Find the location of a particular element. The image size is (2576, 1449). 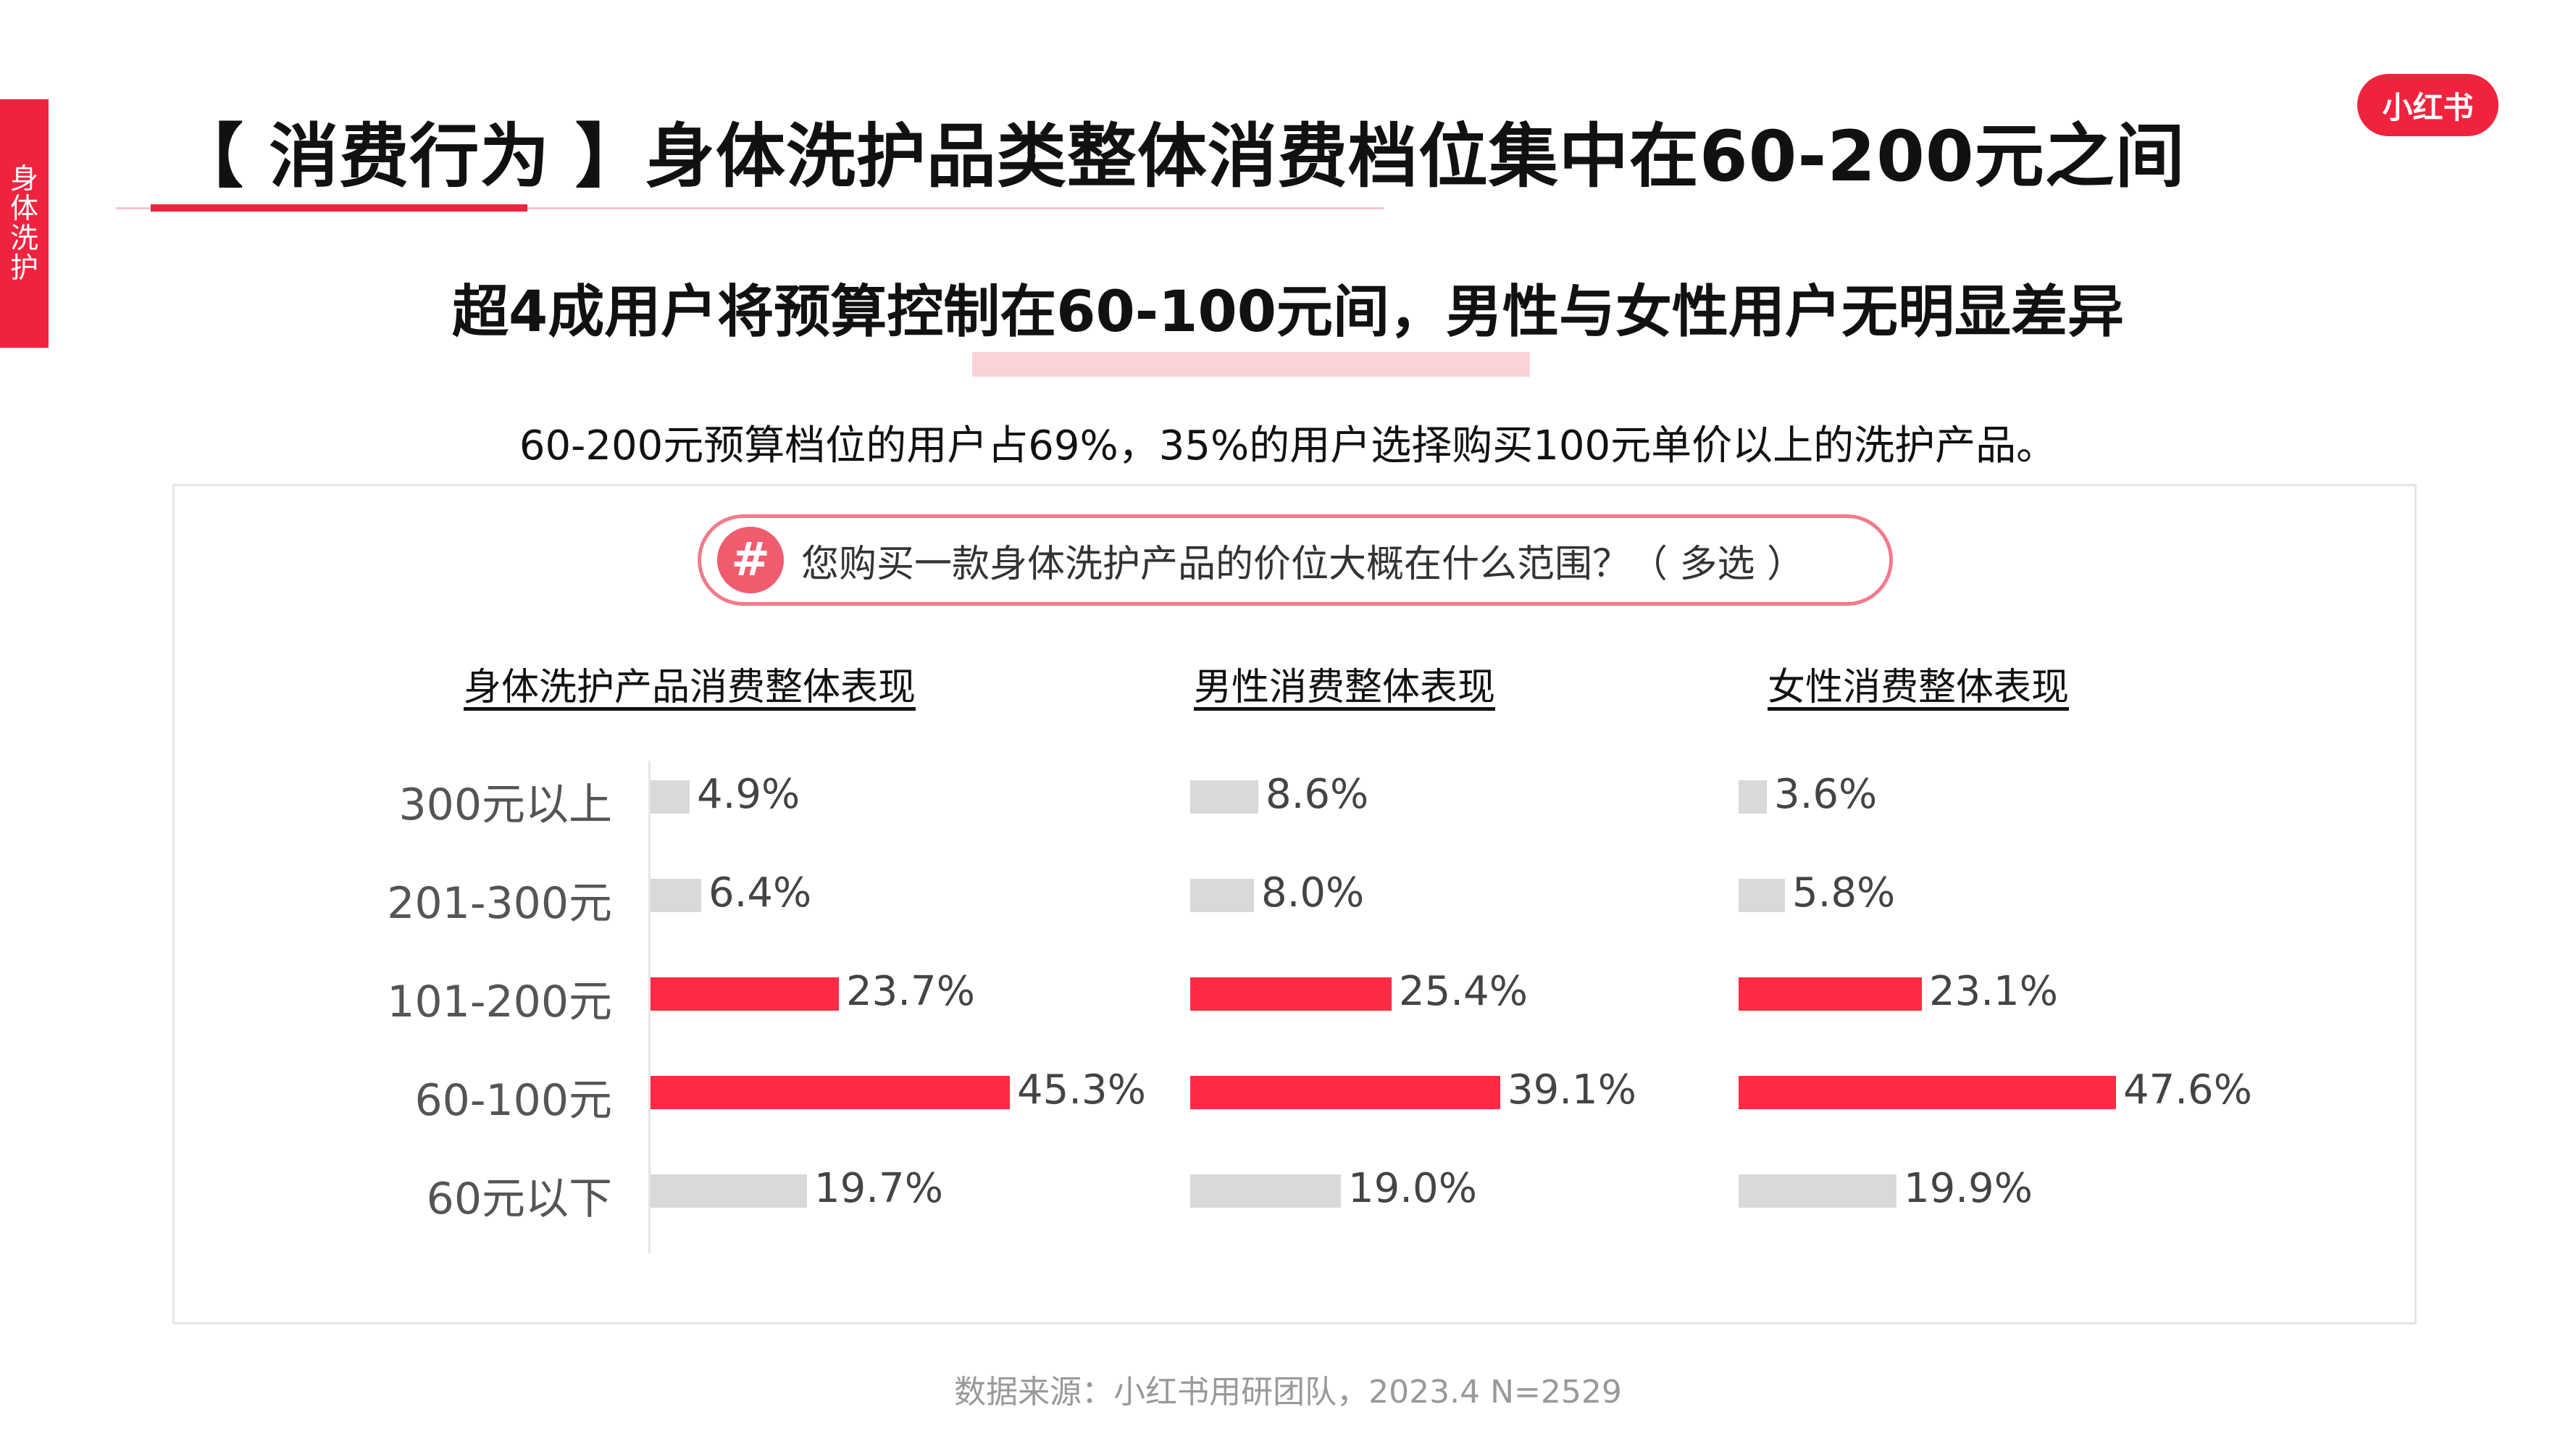

subtitle-highlight is located at coordinates (1251, 364).